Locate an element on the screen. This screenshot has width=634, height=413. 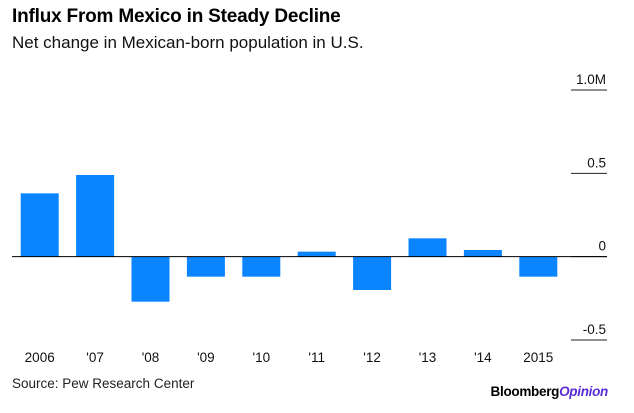
brand-part2: Opinion is located at coordinates (583, 391).